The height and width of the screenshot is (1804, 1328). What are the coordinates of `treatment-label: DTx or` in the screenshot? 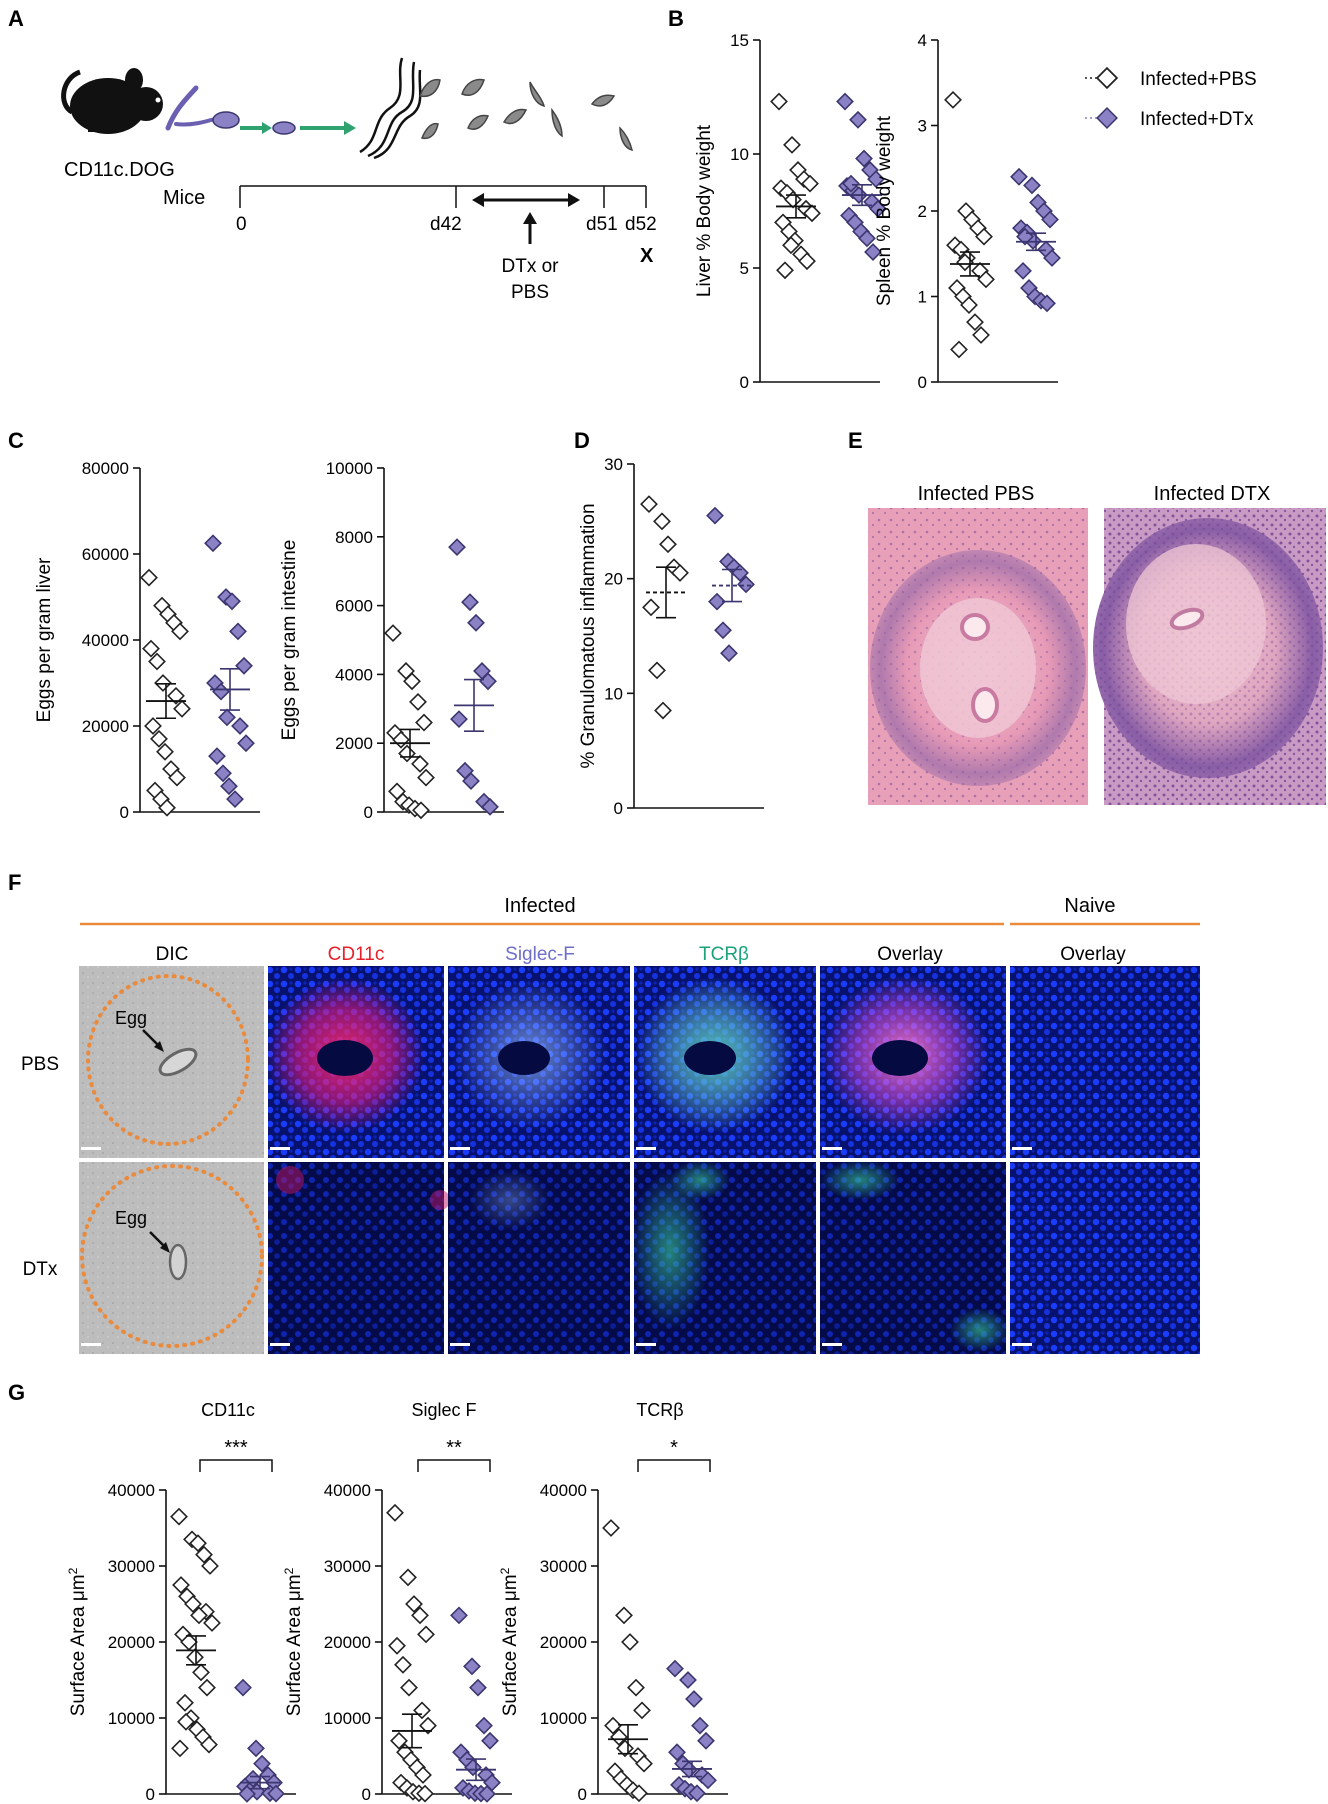 It's located at (531, 266).